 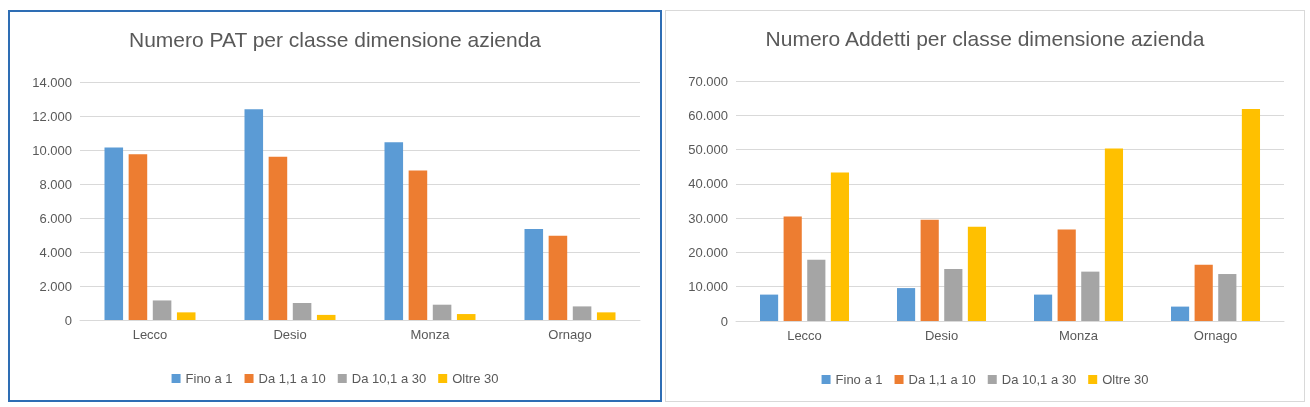 What do you see at coordinates (55, 218) in the screenshot?
I see `y-tick-label: 6.000` at bounding box center [55, 218].